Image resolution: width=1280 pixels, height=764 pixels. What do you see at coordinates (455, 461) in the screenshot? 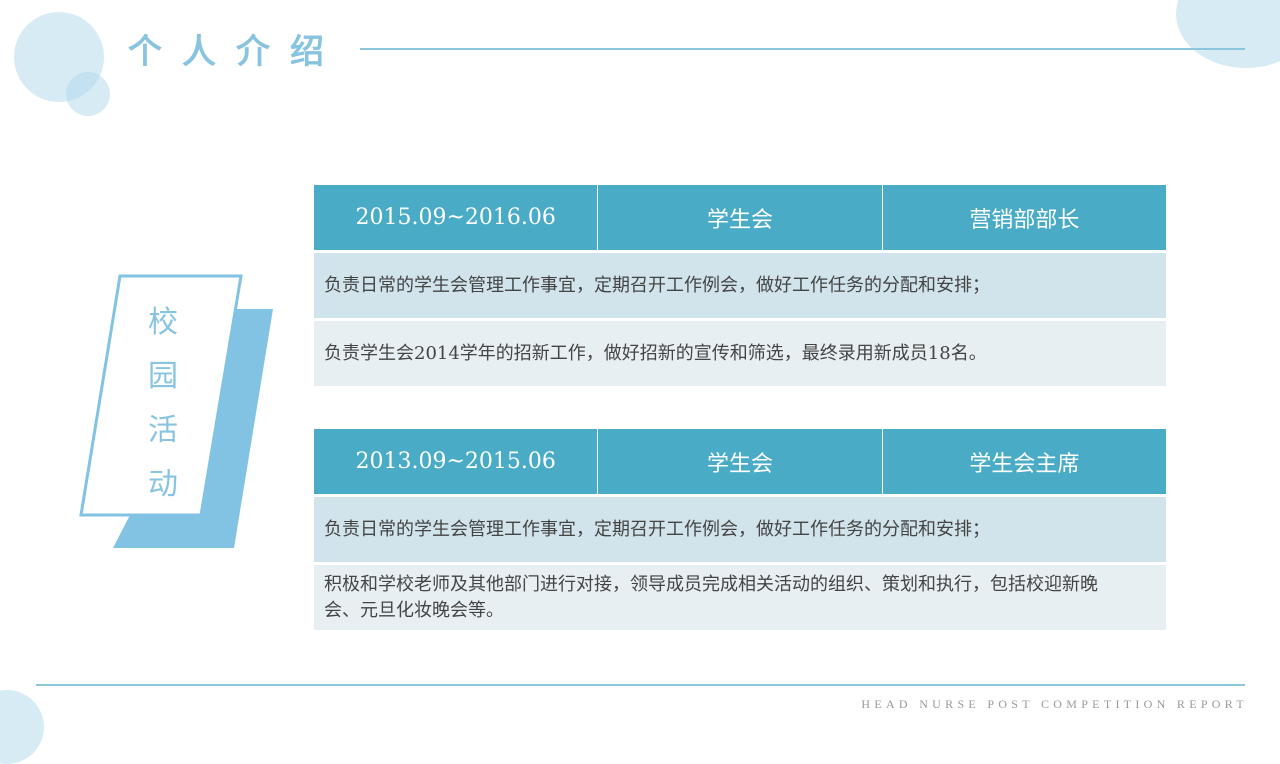
I see `entry-period: 2013.09~2015.06` at bounding box center [455, 461].